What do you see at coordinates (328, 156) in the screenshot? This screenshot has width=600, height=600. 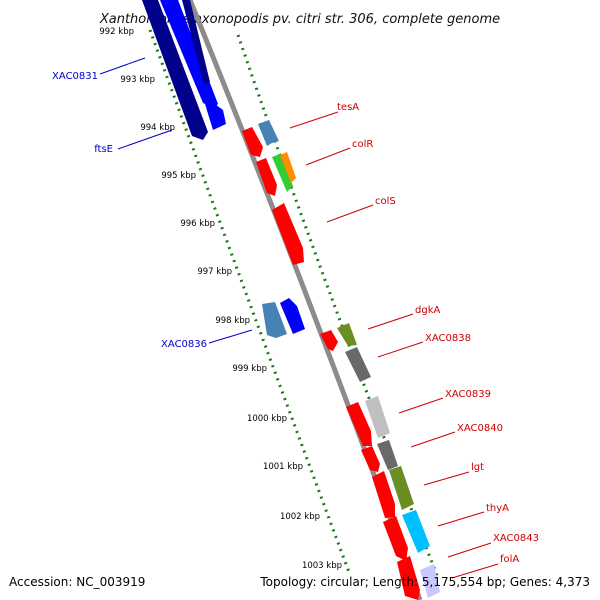 I see `leader-line-colr` at bounding box center [328, 156].